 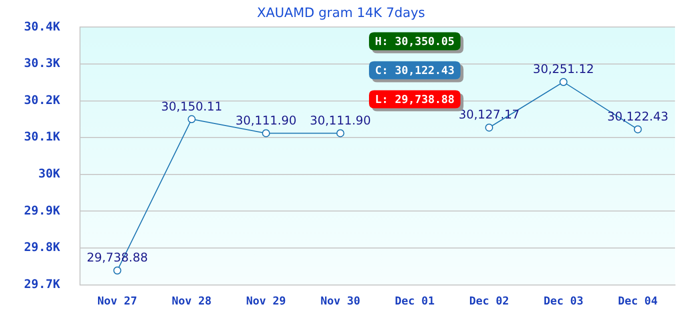 What do you see at coordinates (414, 99) in the screenshot?
I see `annotation: L: 29,738.88` at bounding box center [414, 99].